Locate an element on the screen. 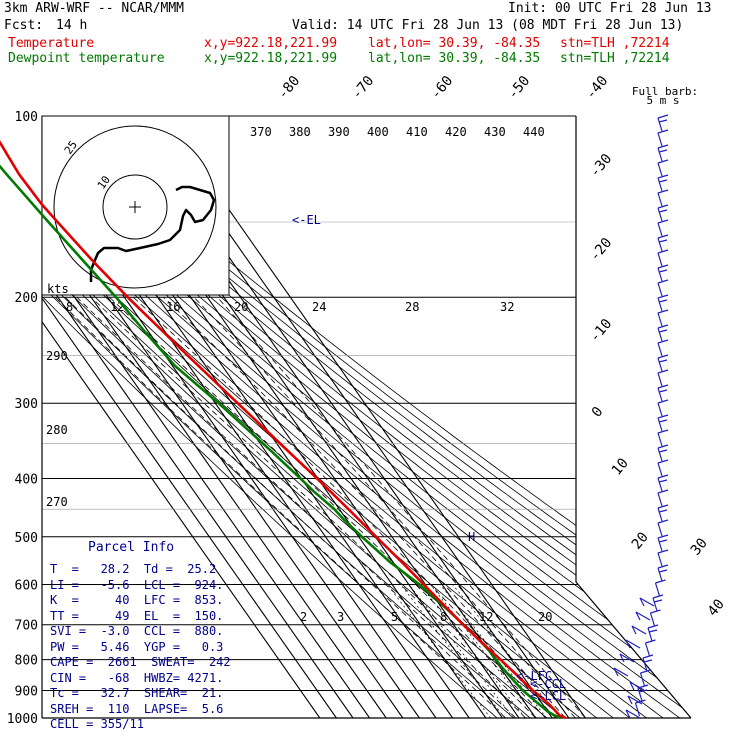 The height and width of the screenshot is (740, 740). height-marker: H is located at coordinates (471, 537).